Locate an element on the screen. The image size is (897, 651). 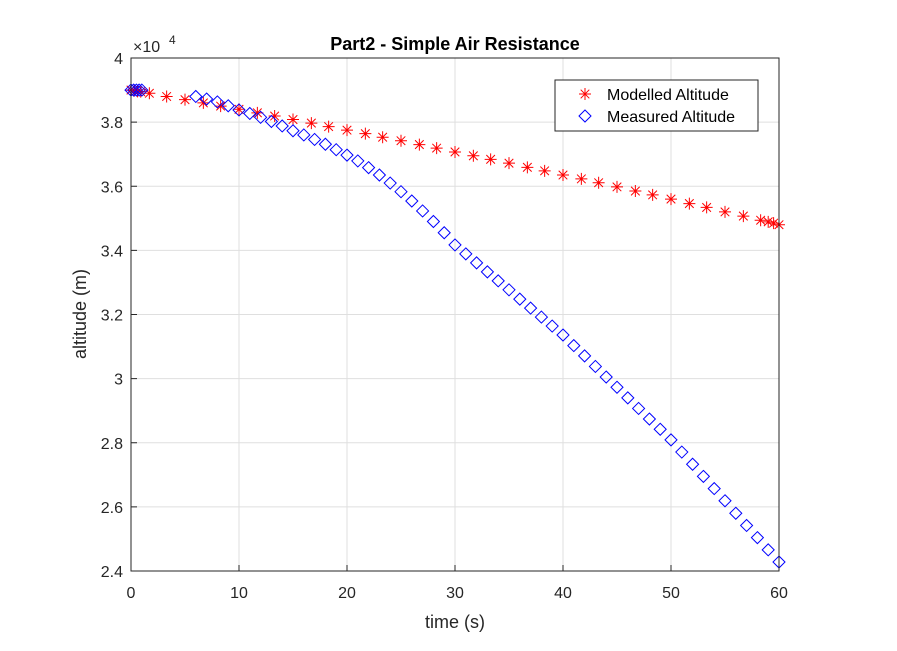
y-multiplier-base: ×10 is located at coordinates (146, 47).